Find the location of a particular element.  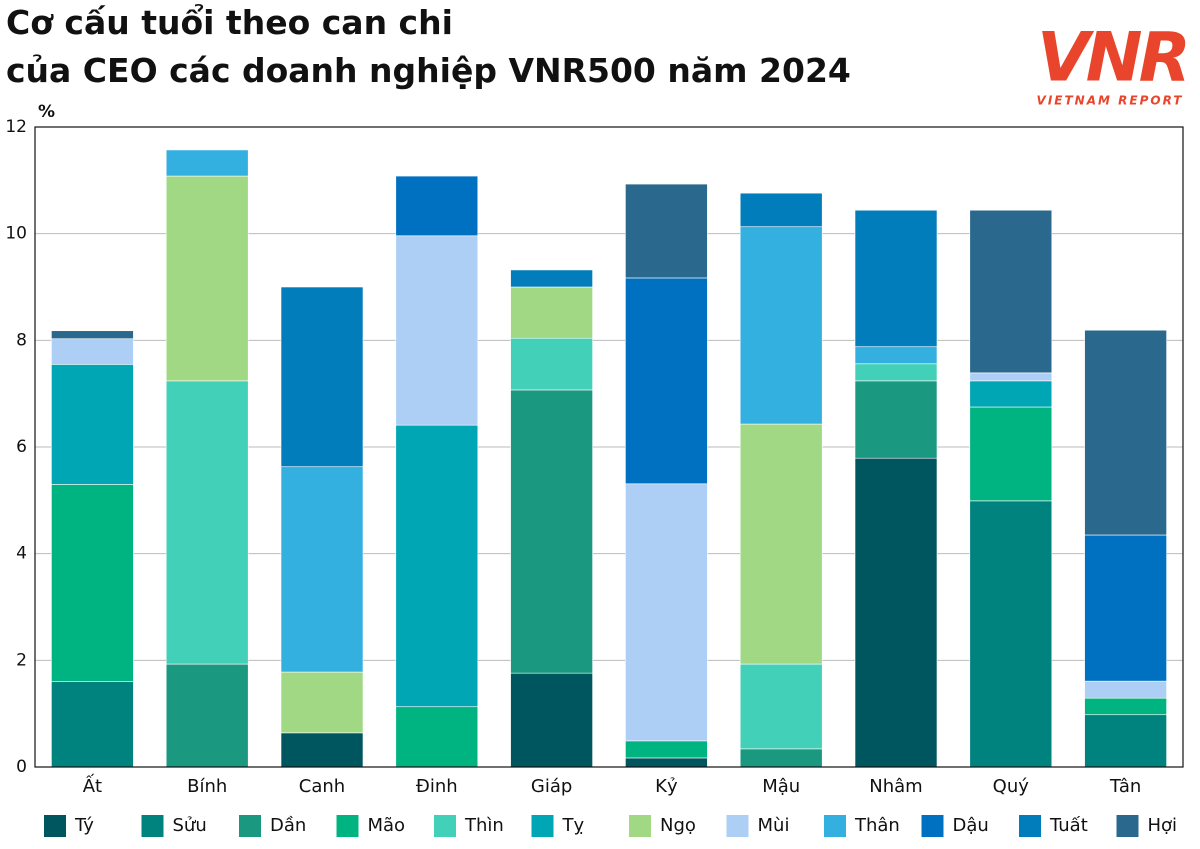

legend-label: Tỵ is located at coordinates (573, 825).